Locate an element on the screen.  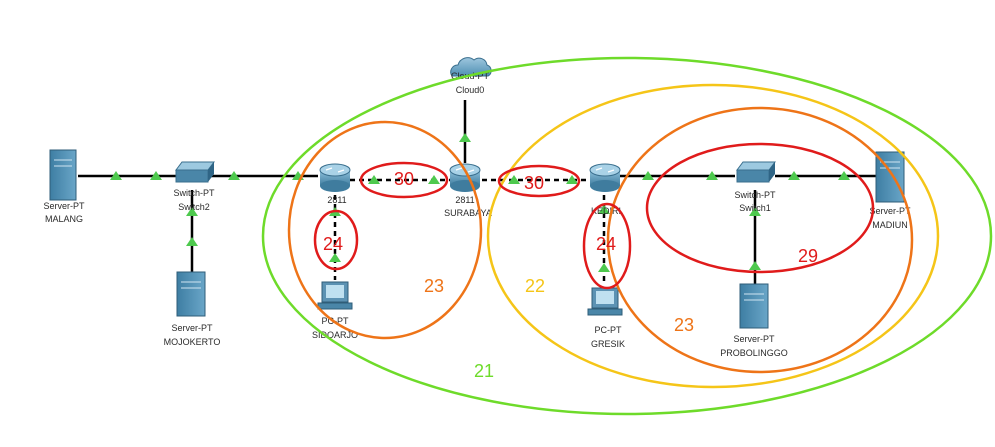
router-left-model: 2811 is located at coordinates (336, 200).